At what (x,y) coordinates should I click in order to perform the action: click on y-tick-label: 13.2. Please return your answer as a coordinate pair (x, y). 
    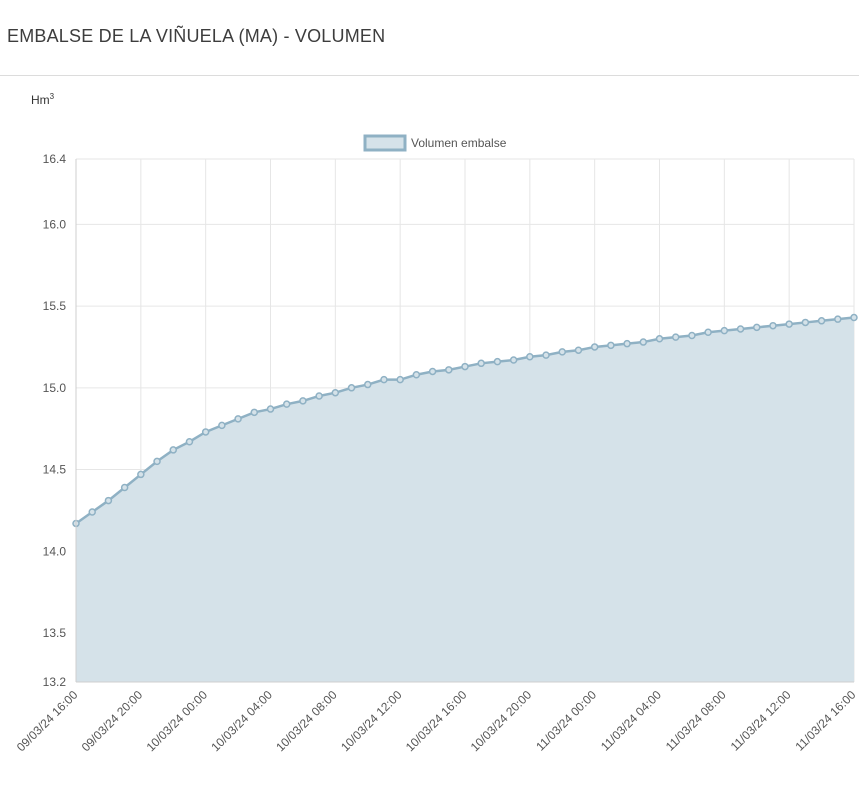
    Looking at the image, I should click on (55, 682).